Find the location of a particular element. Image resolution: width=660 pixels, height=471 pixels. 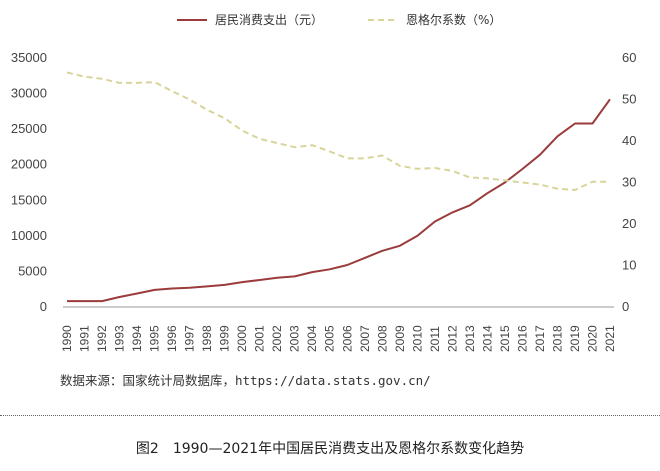

x-tick-label: 2018 is located at coordinates (557, 338).